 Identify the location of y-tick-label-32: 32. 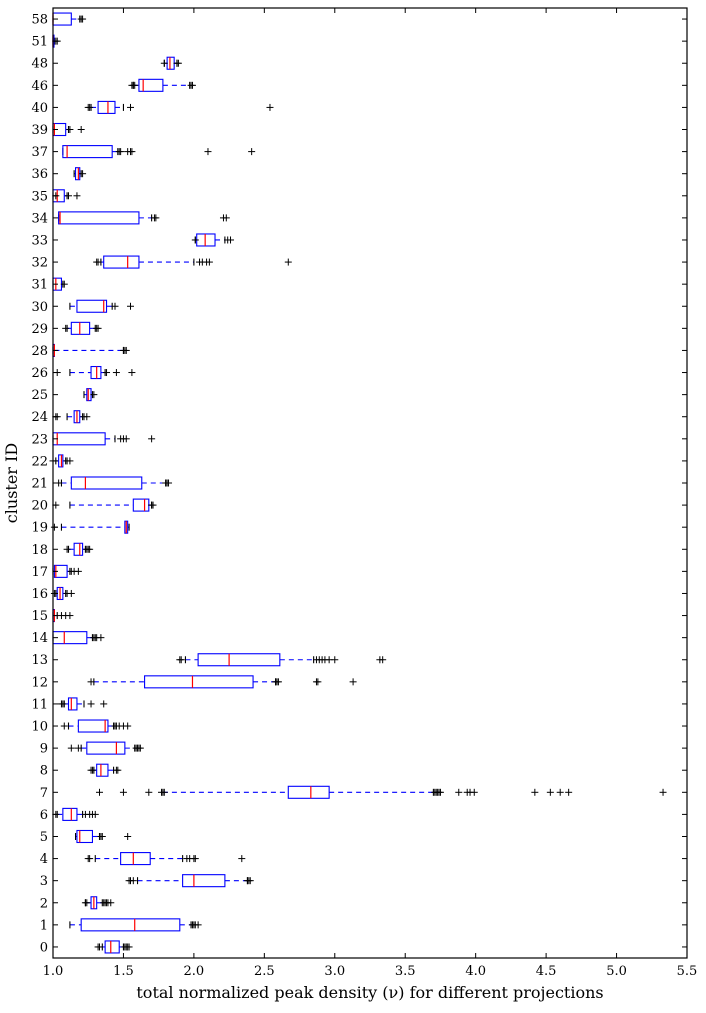
(39, 263).